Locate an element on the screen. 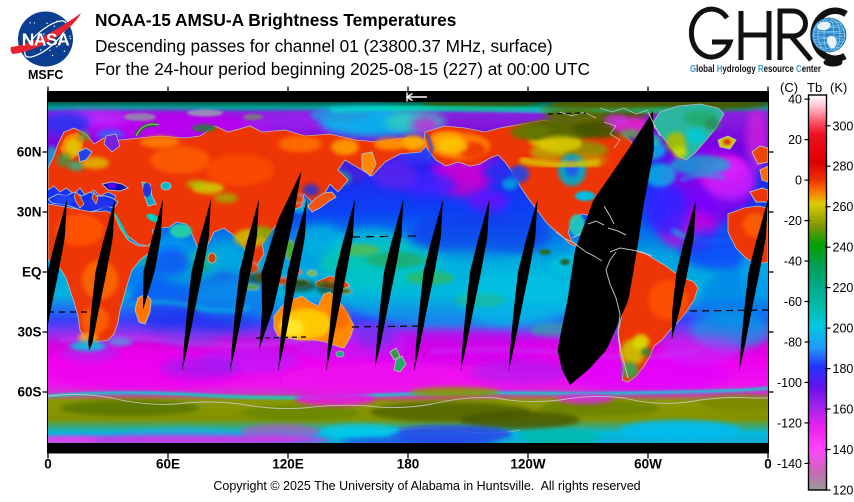 This screenshot has height=502, width=854. svg-text: 120E is located at coordinates (288, 464).